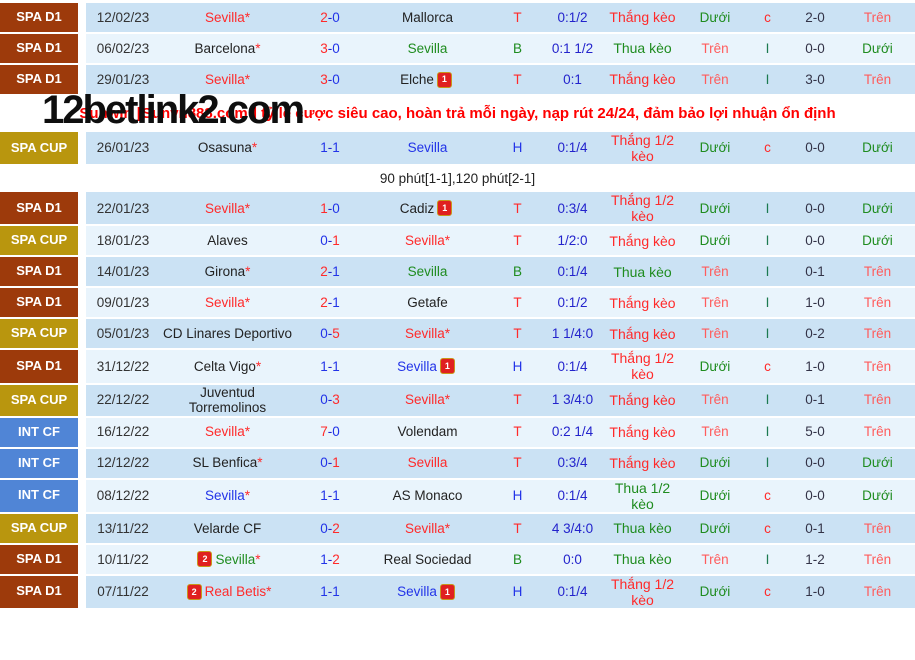 Image resolution: width=915 pixels, height=660 pixels. I want to click on cell-away-team: Cadiz 1, so click(427, 208).